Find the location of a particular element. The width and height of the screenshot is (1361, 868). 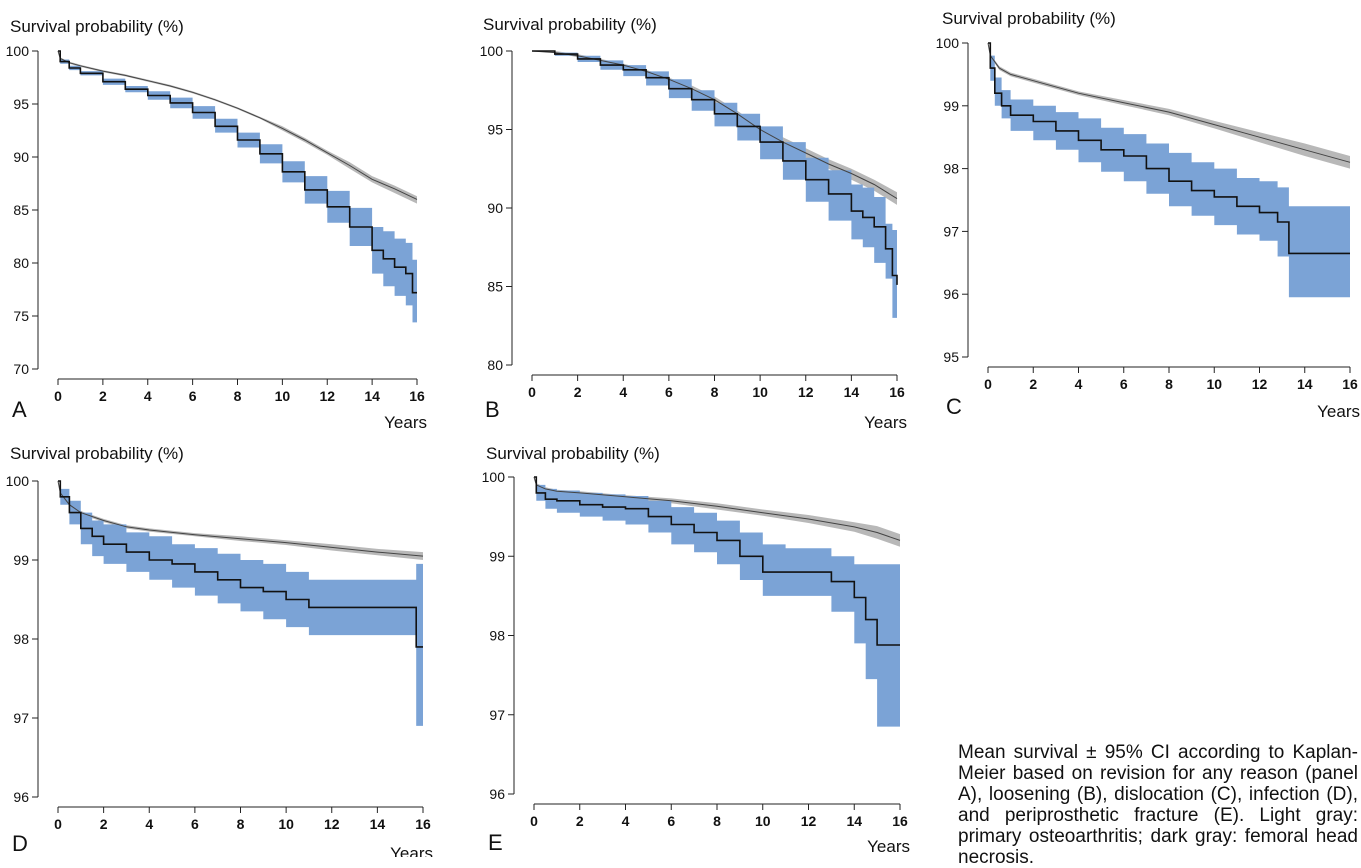

y-tick-label: 70 is located at coordinates (21, 369).